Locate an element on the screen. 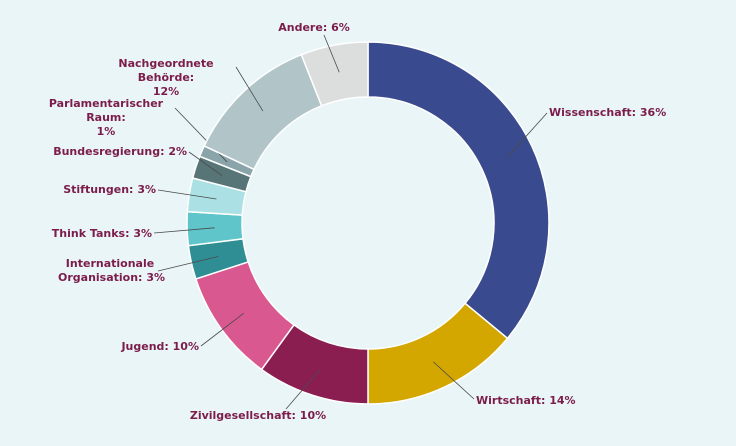 Image resolution: width=736 pixels, height=446 pixels. value-label: 14% is located at coordinates (562, 400).